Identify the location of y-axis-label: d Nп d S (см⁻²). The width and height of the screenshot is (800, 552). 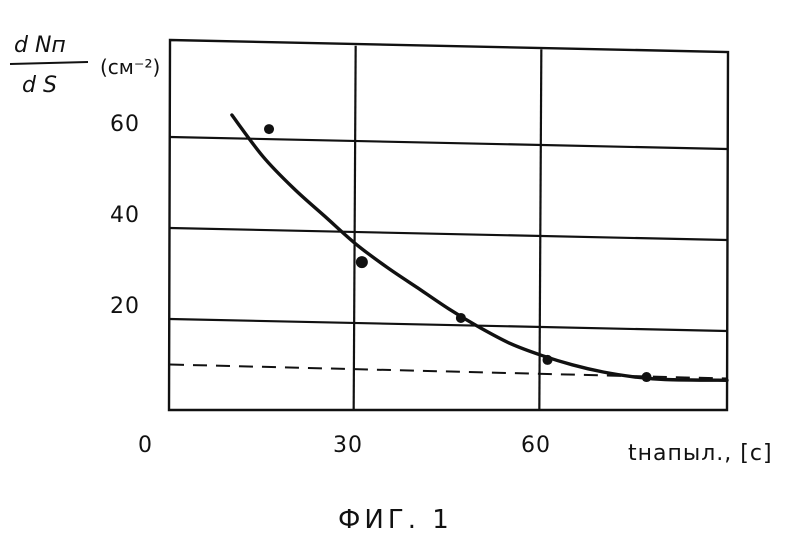
(85, 65).